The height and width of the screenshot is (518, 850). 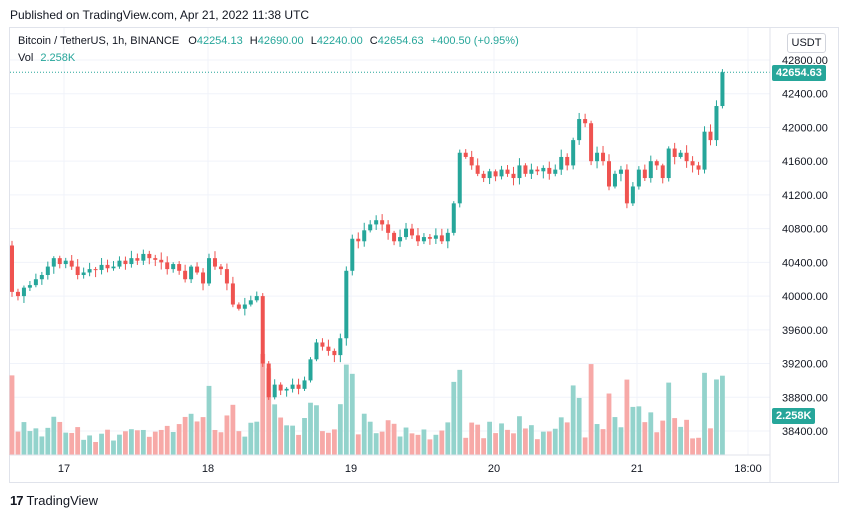 What do you see at coordinates (494, 469) in the screenshot?
I see `x-tick-label: 20` at bounding box center [494, 469].